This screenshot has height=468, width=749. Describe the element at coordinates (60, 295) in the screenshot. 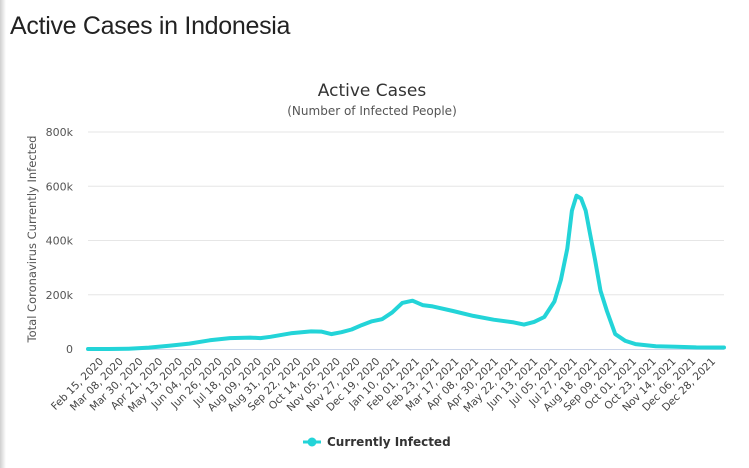

I see `y-tick-label: 200k` at that location.